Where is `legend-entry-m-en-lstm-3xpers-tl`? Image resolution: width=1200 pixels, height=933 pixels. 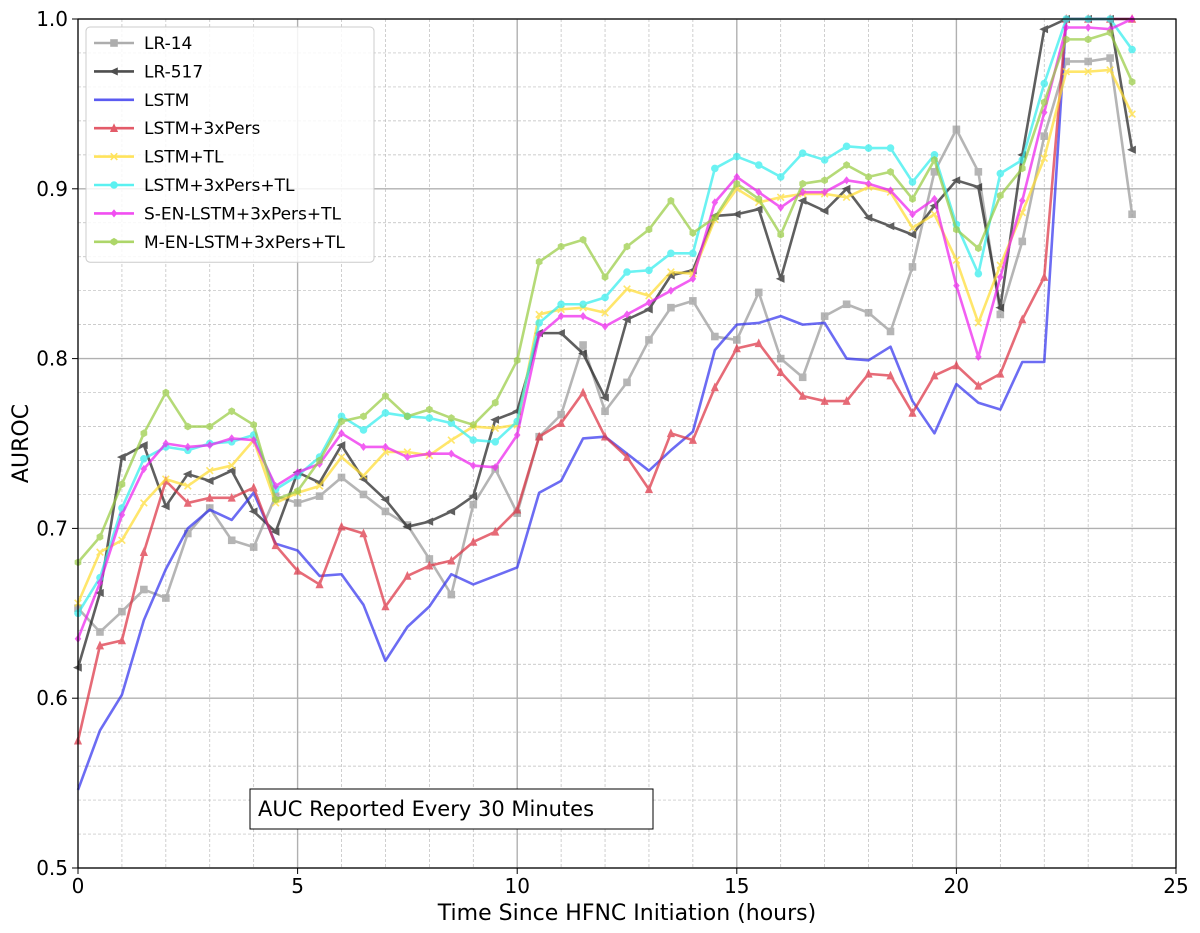
legend-entry-m-en-lstm-3xpers-tl is located at coordinates (114, 241).